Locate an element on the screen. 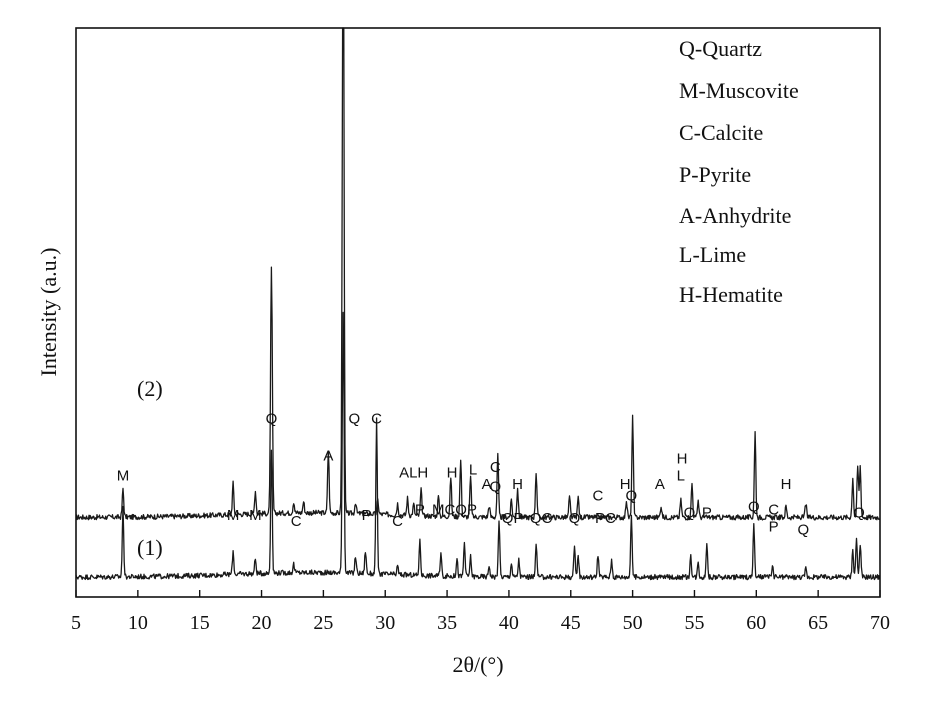  x-tick-label-6: 35 is located at coordinates (447, 623).